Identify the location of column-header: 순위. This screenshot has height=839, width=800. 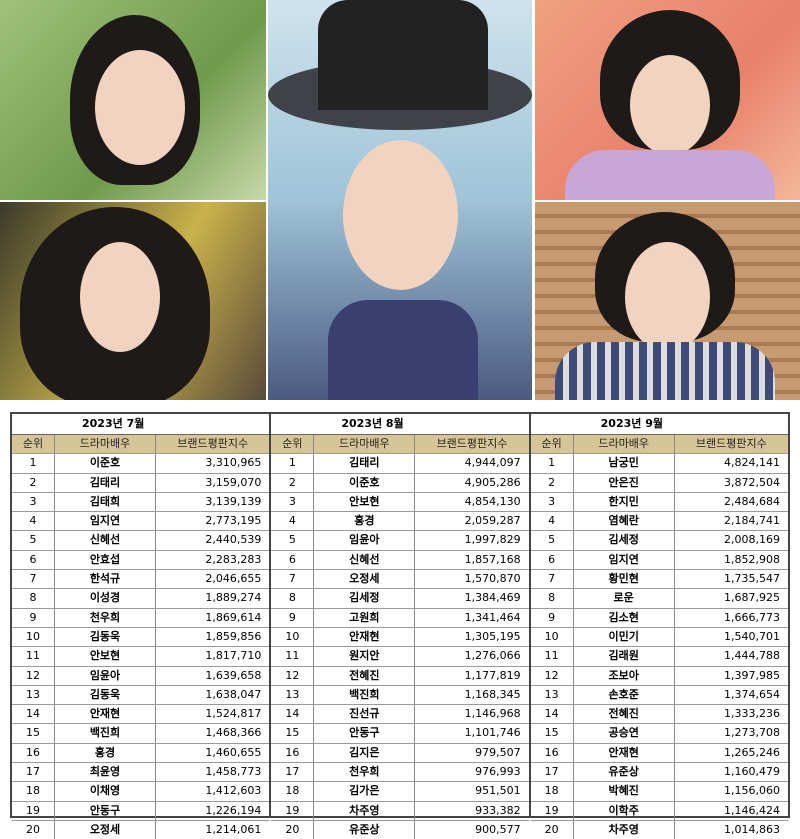
(293, 444).